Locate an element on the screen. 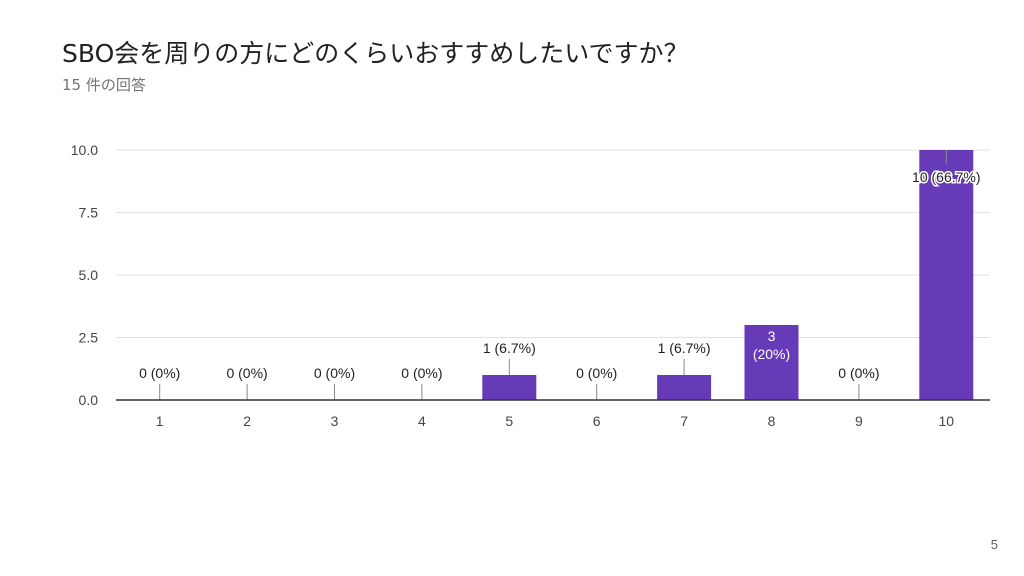 The height and width of the screenshot is (576, 1024). x-tick-label: 10 is located at coordinates (947, 421).